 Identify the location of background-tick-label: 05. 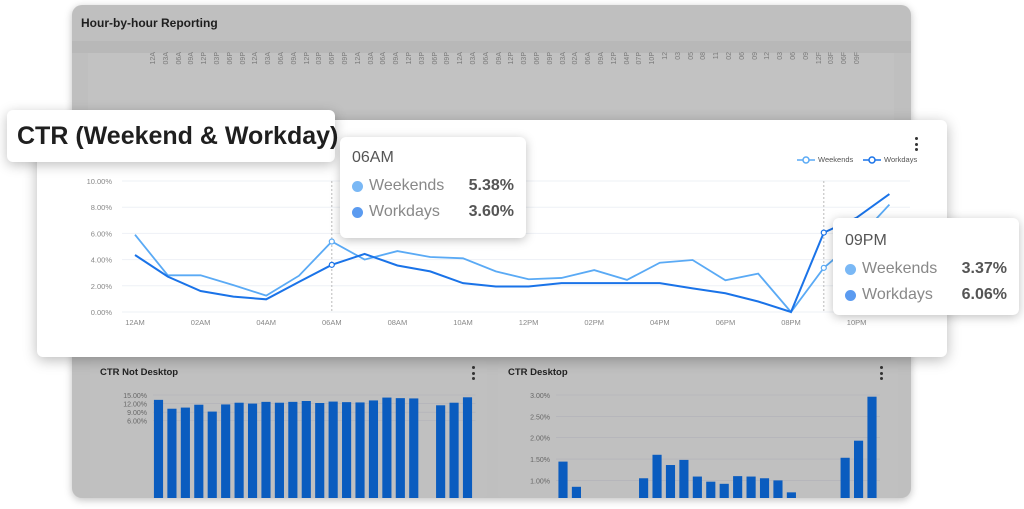
(691, 56).